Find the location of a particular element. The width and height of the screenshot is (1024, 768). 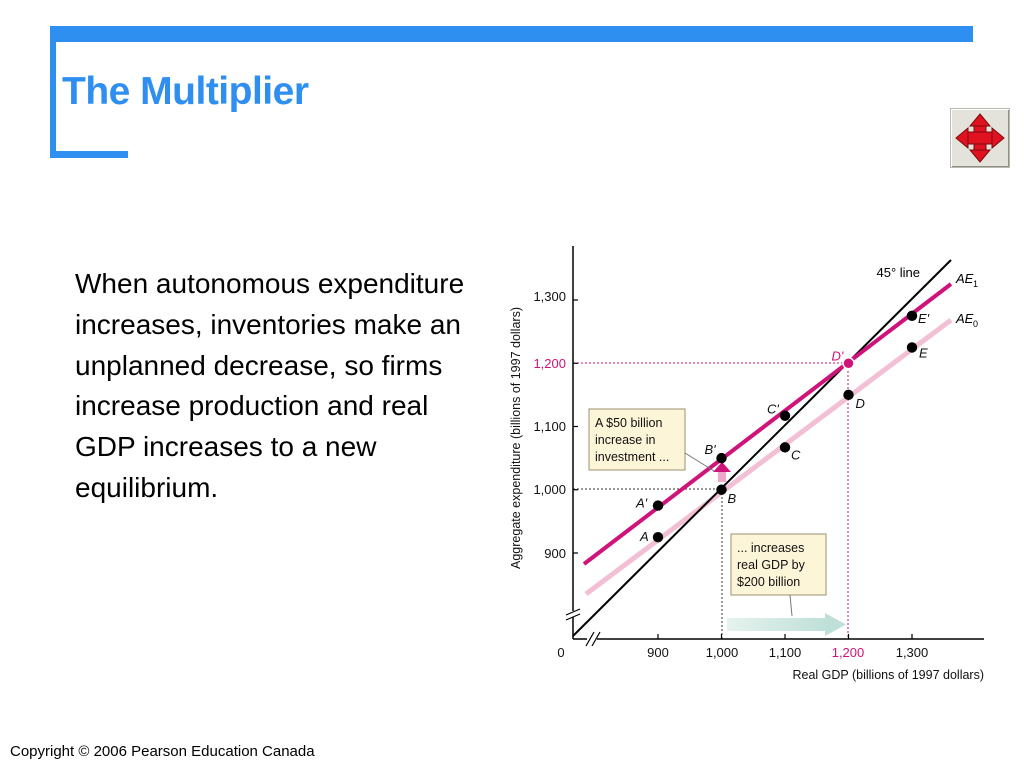

x-tick-label-1100: 1,100 is located at coordinates (785, 652).